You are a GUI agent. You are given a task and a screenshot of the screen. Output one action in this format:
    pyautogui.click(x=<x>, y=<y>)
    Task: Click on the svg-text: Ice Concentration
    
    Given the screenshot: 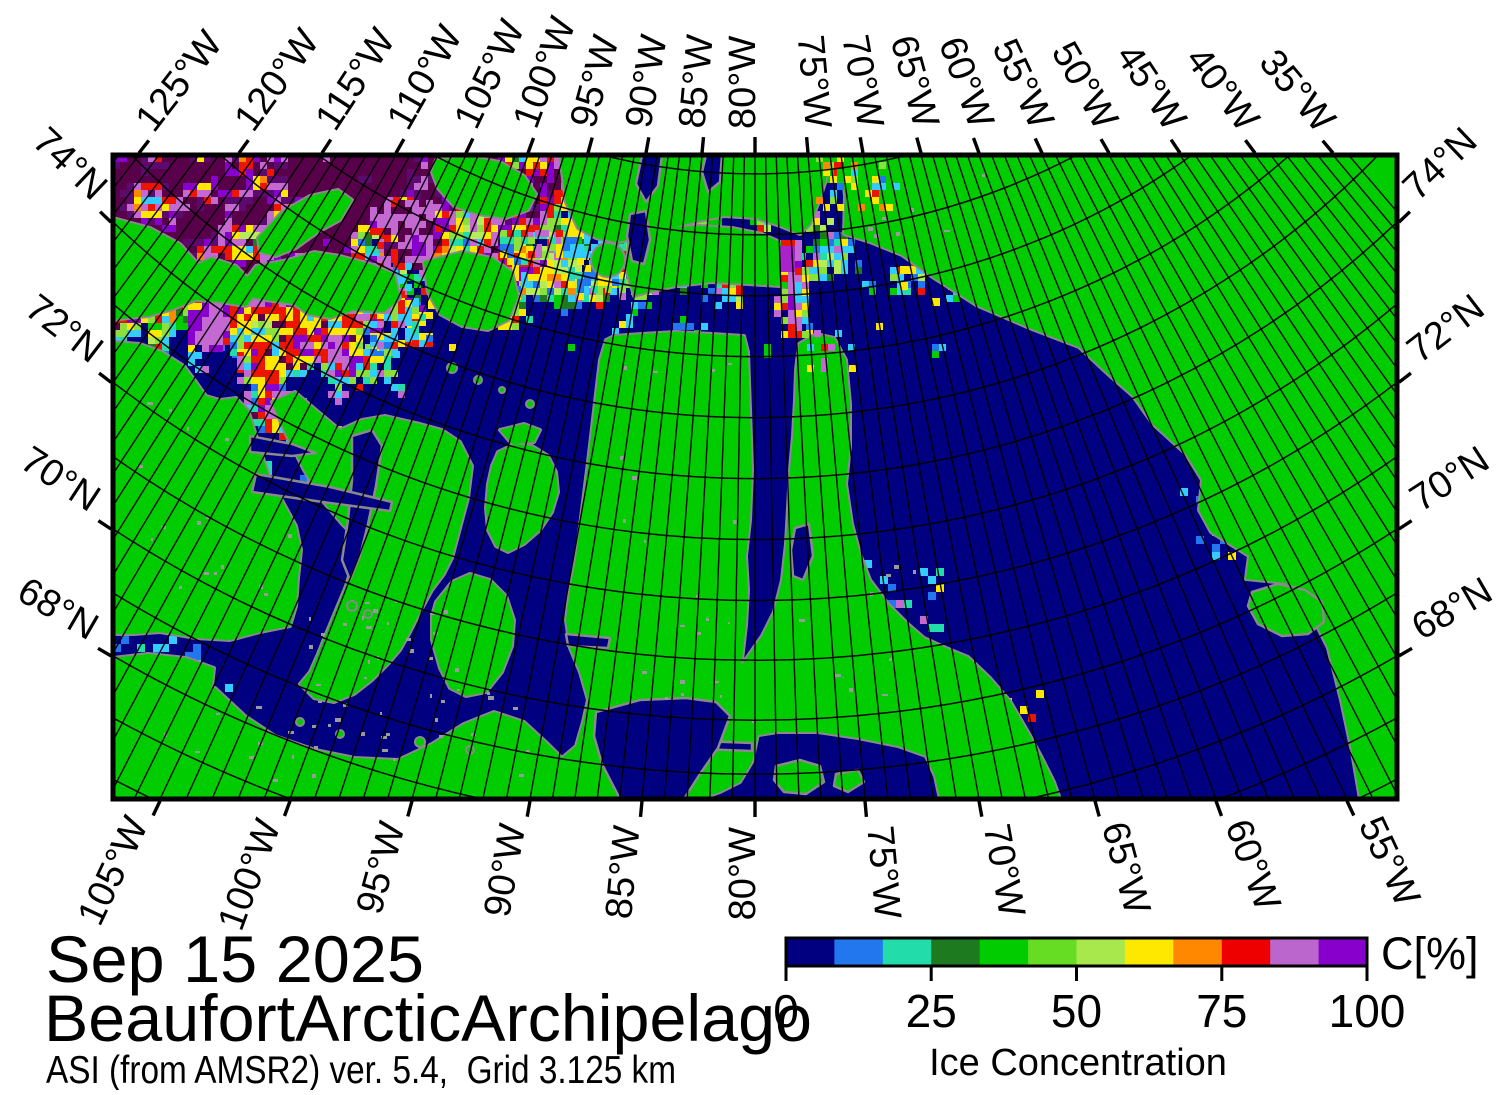 What is the action you would take?
    pyautogui.click(x=1078, y=1063)
    